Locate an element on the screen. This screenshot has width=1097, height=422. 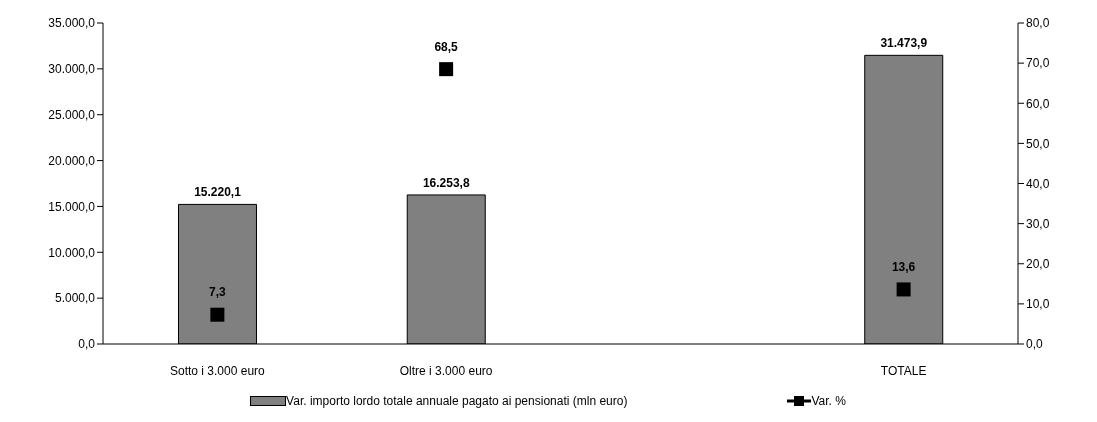
y-tick-label: 5.000,0 is located at coordinates (75, 298).